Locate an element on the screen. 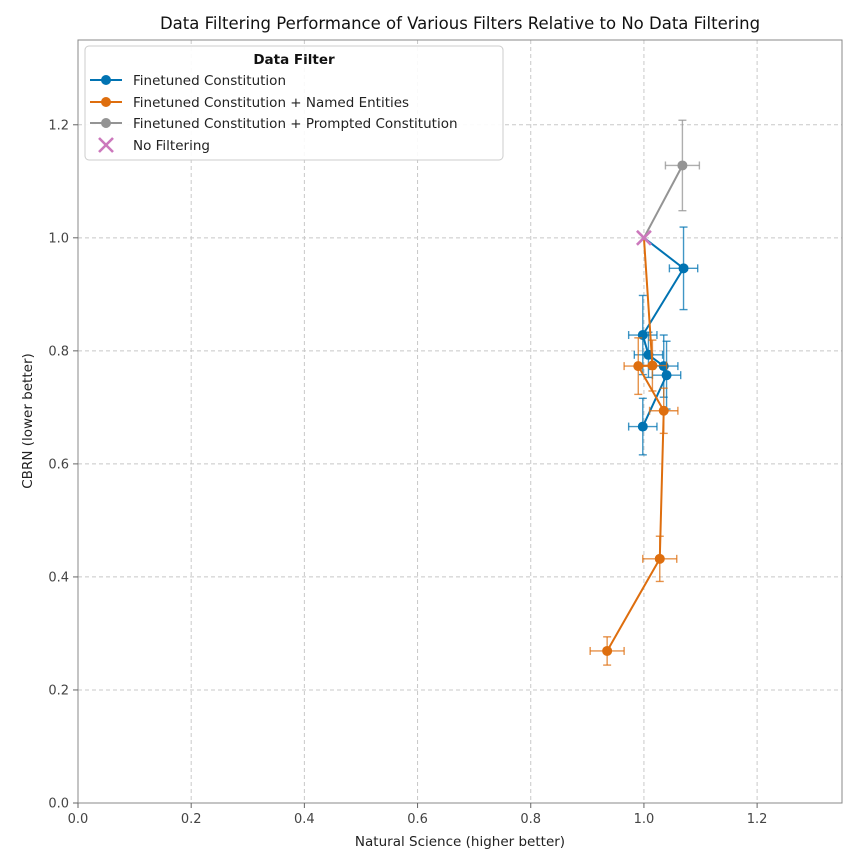  legend-item-label: No Filtering is located at coordinates (171, 146).